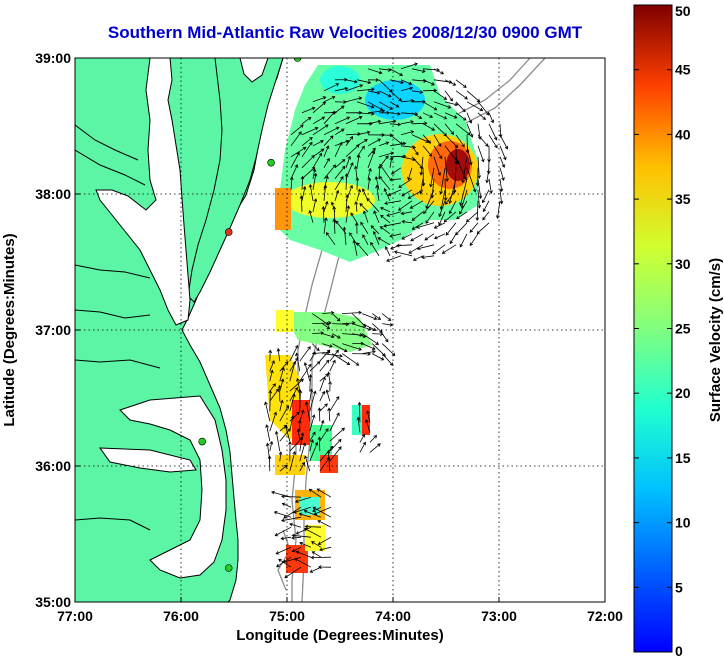 Image resolution: width=724 pixels, height=659 pixels. What do you see at coordinates (662, 331) in the screenshot?
I see `colorbar-ticks: 0 5 10 15 20 25 30 35 40 45 50` at bounding box center [662, 331].